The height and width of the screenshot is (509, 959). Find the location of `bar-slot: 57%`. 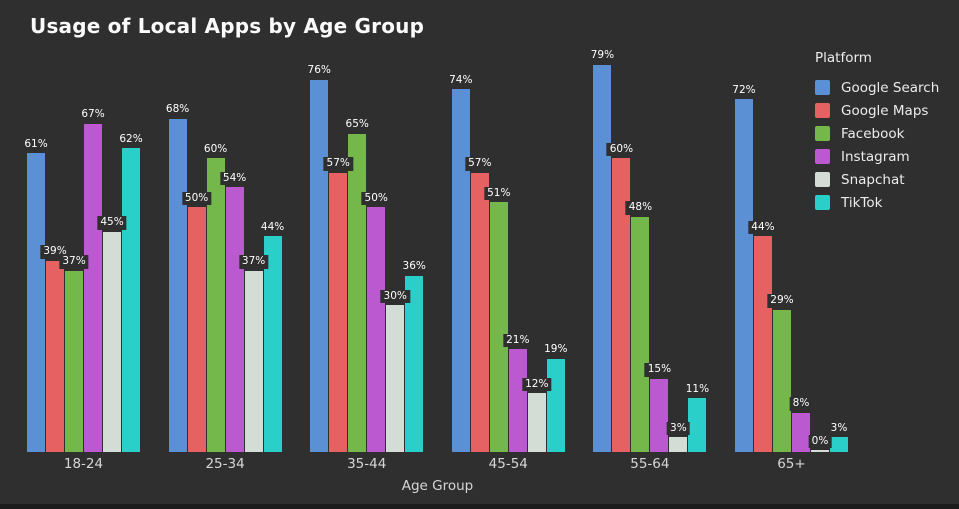

bar-slot: 57% is located at coordinates (480, 256).